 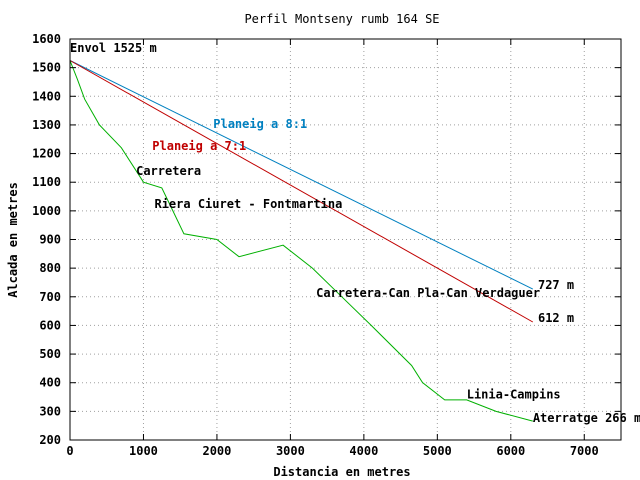 What do you see at coordinates (46, 68) in the screenshot?
I see `y-tick-label: 1500` at bounding box center [46, 68].